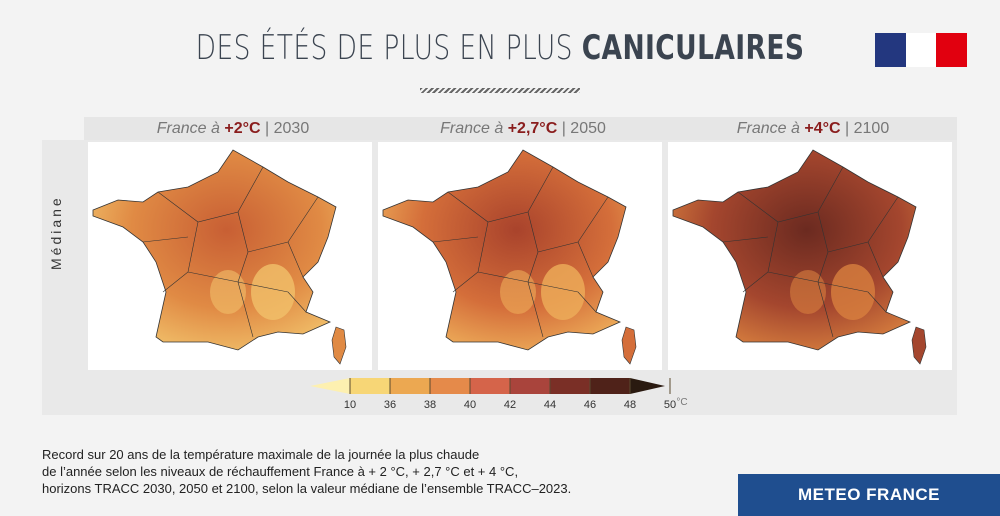 This screenshot has width=1000, height=516. Describe the element at coordinates (630, 405) in the screenshot. I see `colorbar-tick-label: 48` at that location.